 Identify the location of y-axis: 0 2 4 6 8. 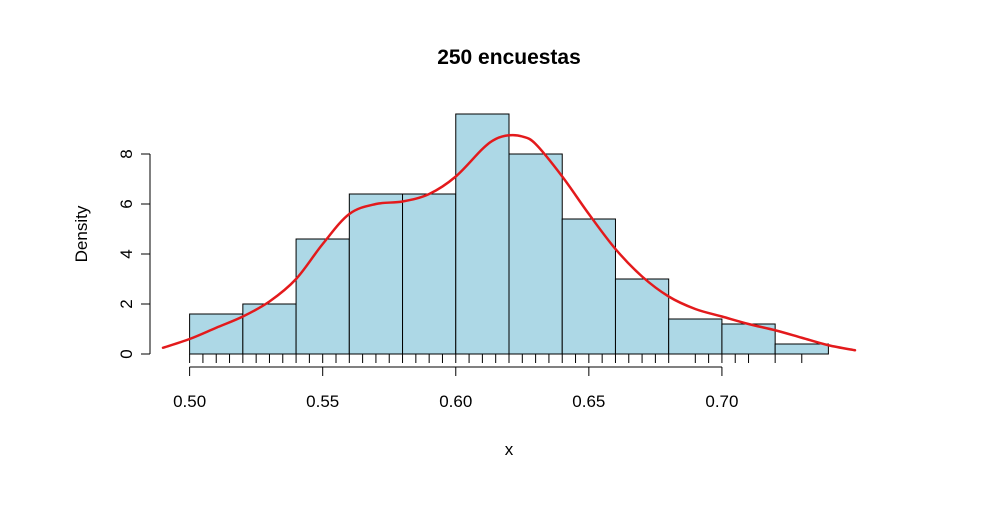
(134, 254).